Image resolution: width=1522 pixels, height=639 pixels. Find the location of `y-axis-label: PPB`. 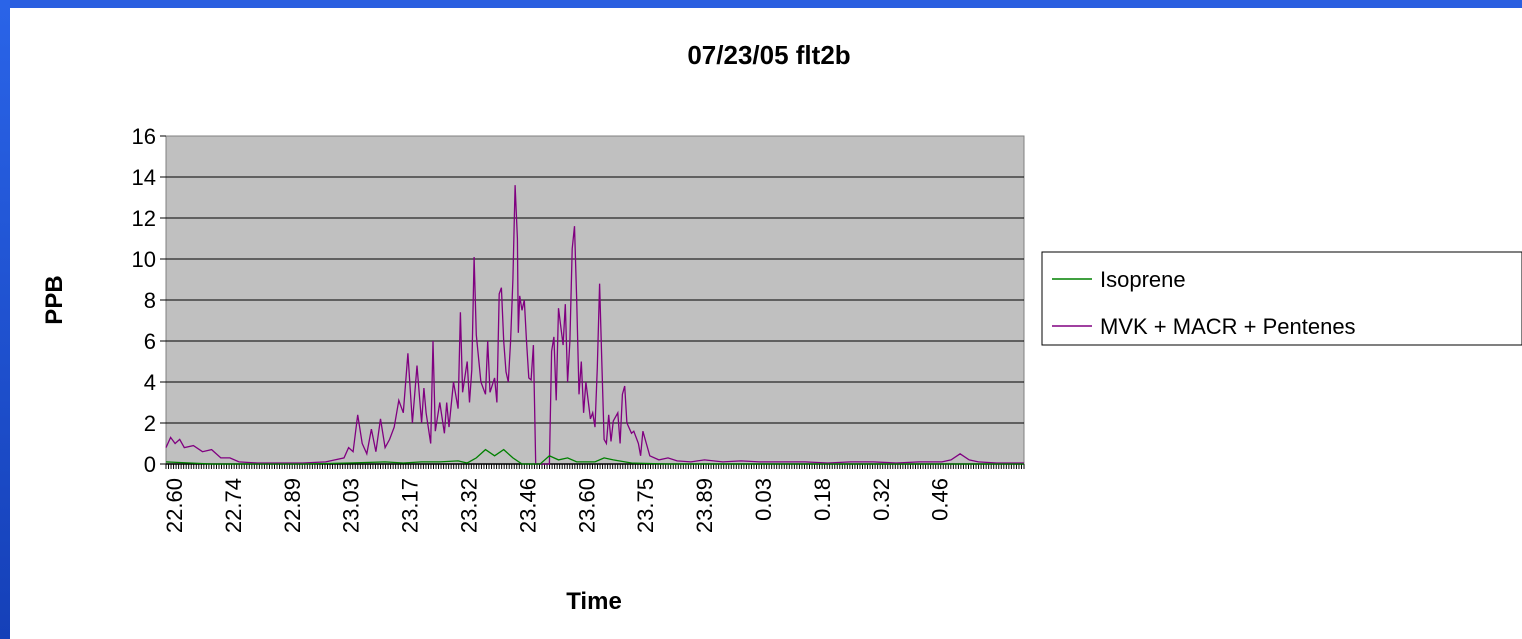

y-axis-label: PPB is located at coordinates (54, 299).